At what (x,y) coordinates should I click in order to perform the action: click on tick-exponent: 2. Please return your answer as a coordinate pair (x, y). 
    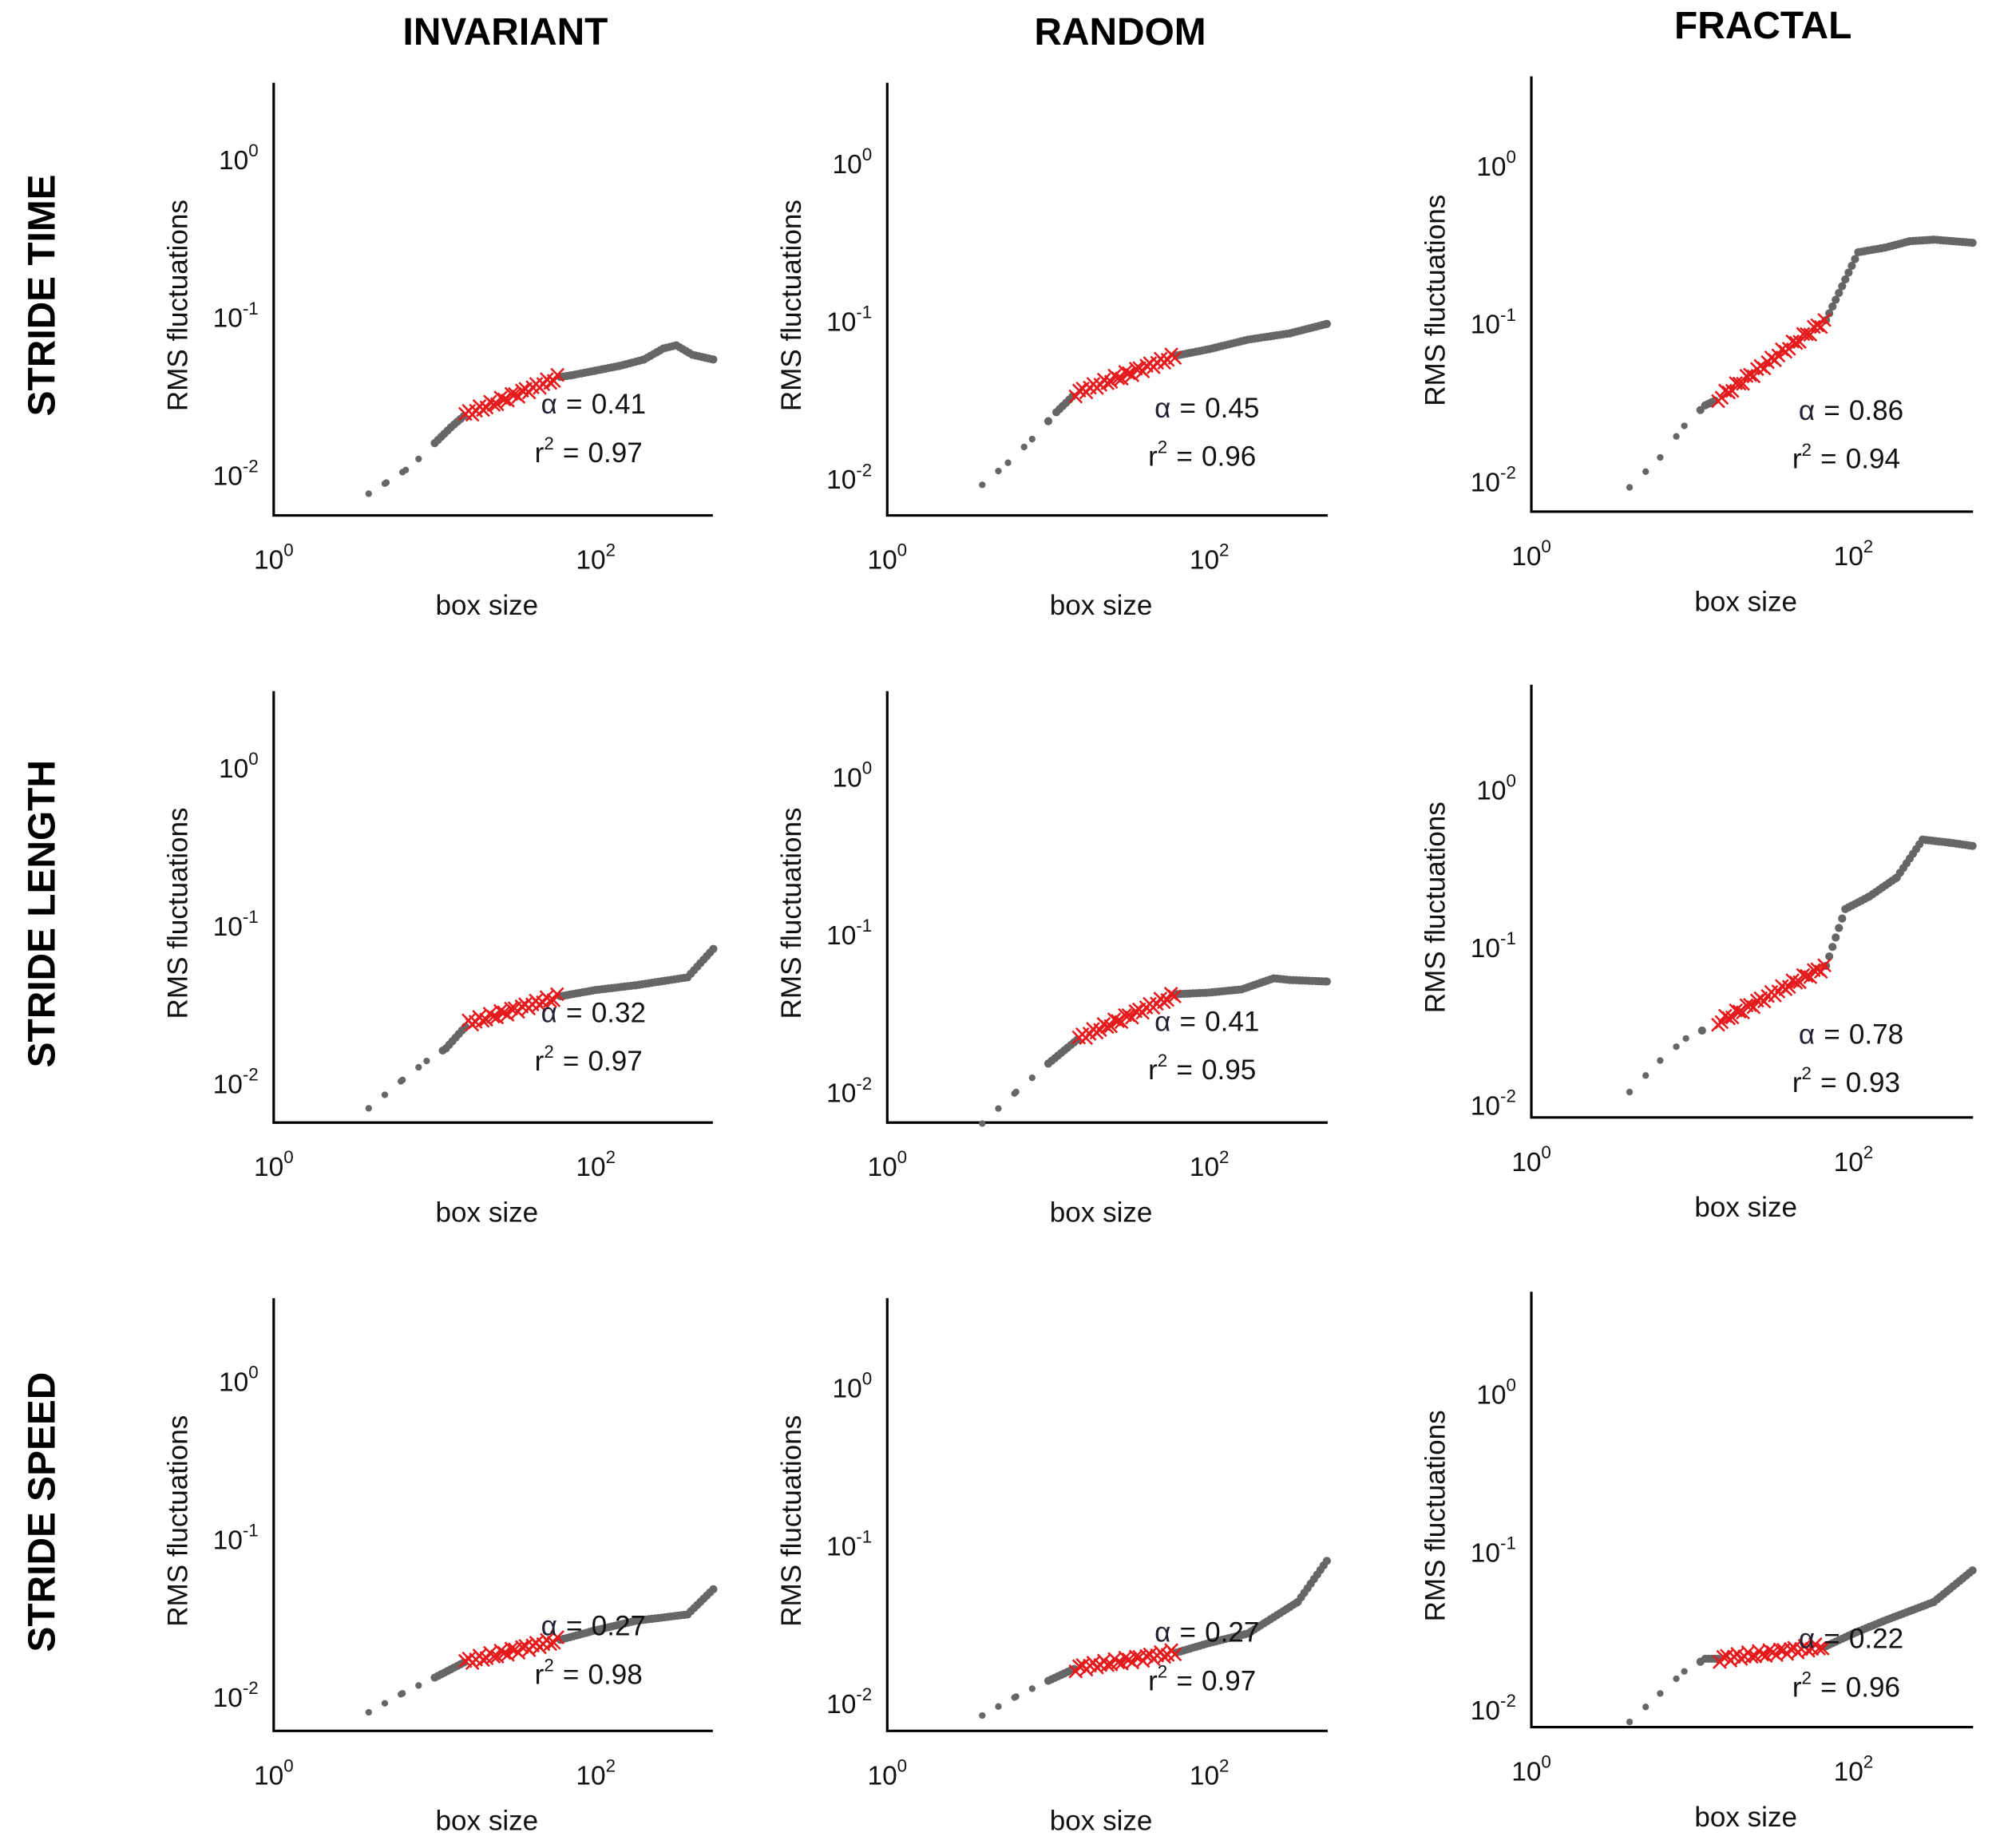
    Looking at the image, I should click on (611, 1765).